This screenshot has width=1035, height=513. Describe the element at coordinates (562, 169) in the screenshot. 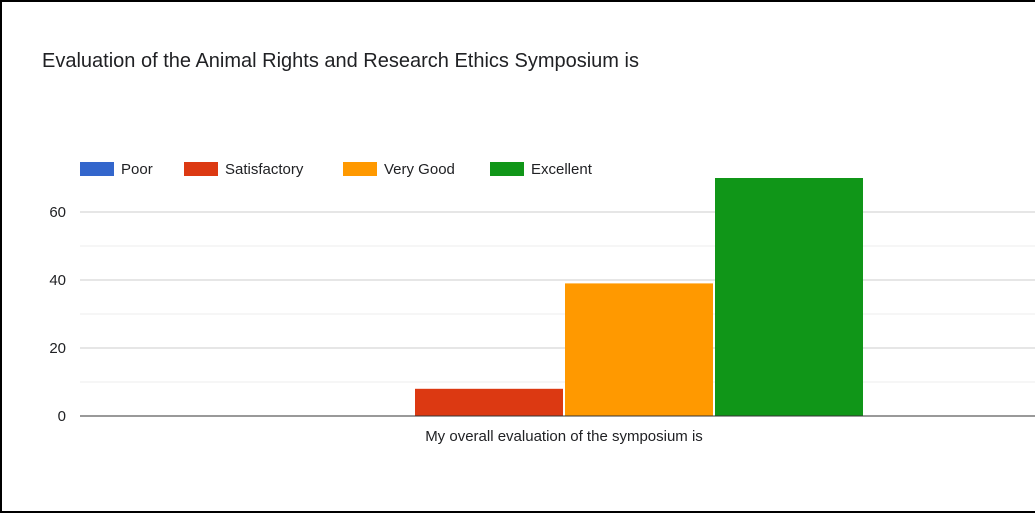

I see `legend-label: Excellent` at that location.